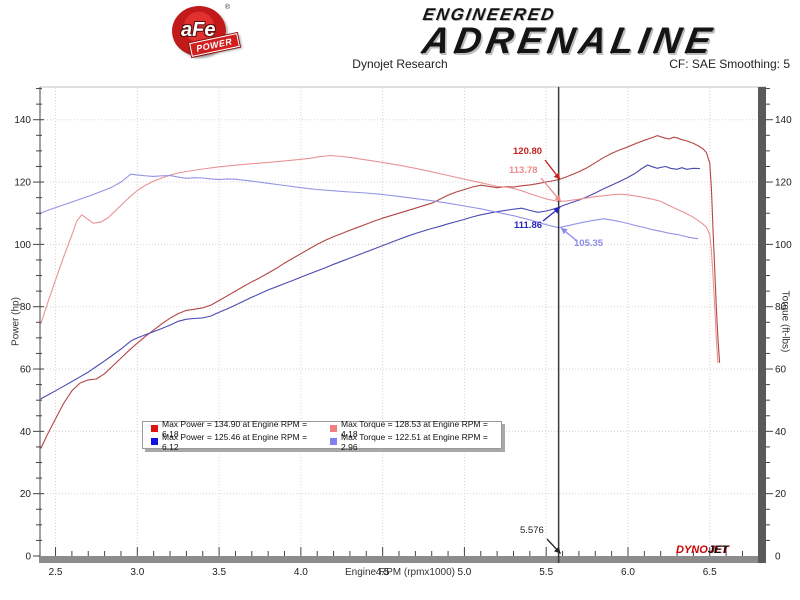 The height and width of the screenshot is (600, 800). I want to click on registered-mark: ®, so click(227, 7).